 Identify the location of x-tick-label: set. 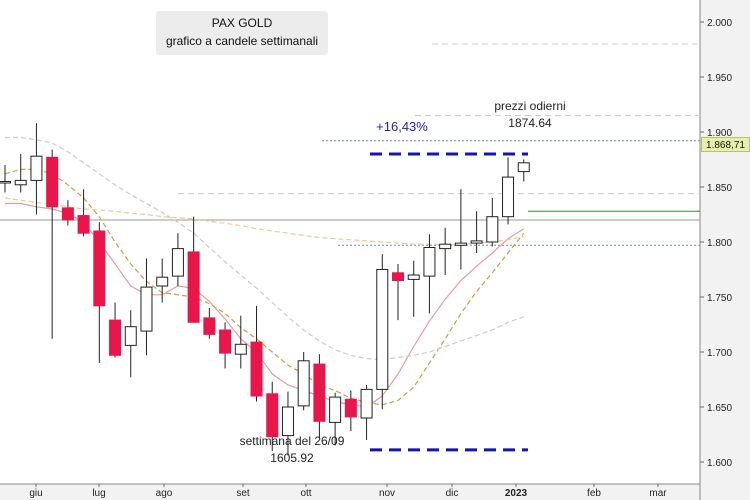
(243, 493).